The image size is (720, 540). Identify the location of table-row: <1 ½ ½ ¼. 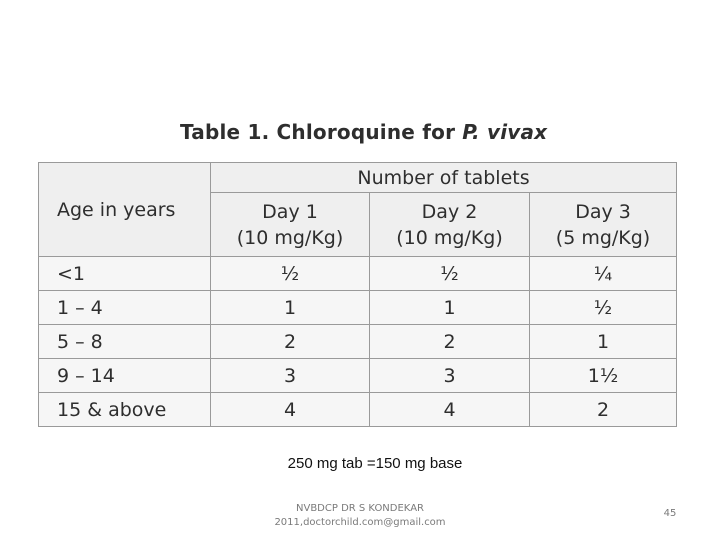
(358, 273).